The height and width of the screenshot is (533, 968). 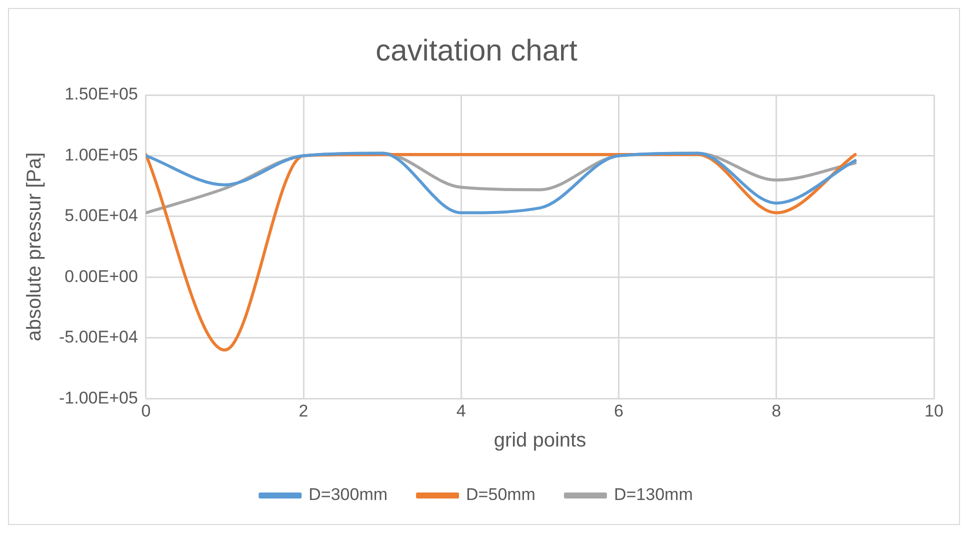 What do you see at coordinates (501, 183) in the screenshot?
I see `line-series` at bounding box center [501, 183].